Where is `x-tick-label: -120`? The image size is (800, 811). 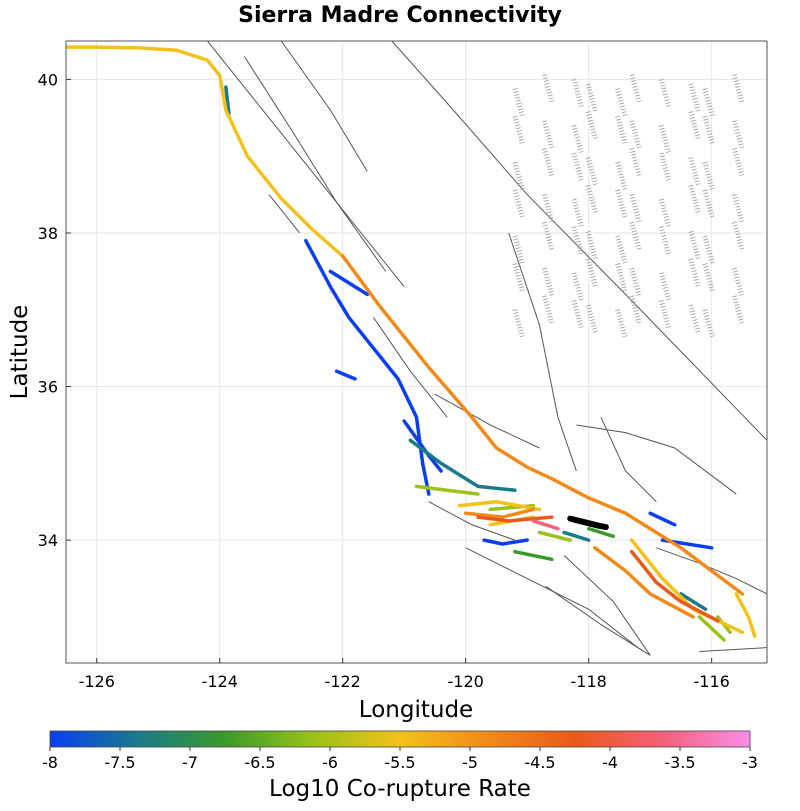 x-tick-label: -120 is located at coordinates (466, 681).